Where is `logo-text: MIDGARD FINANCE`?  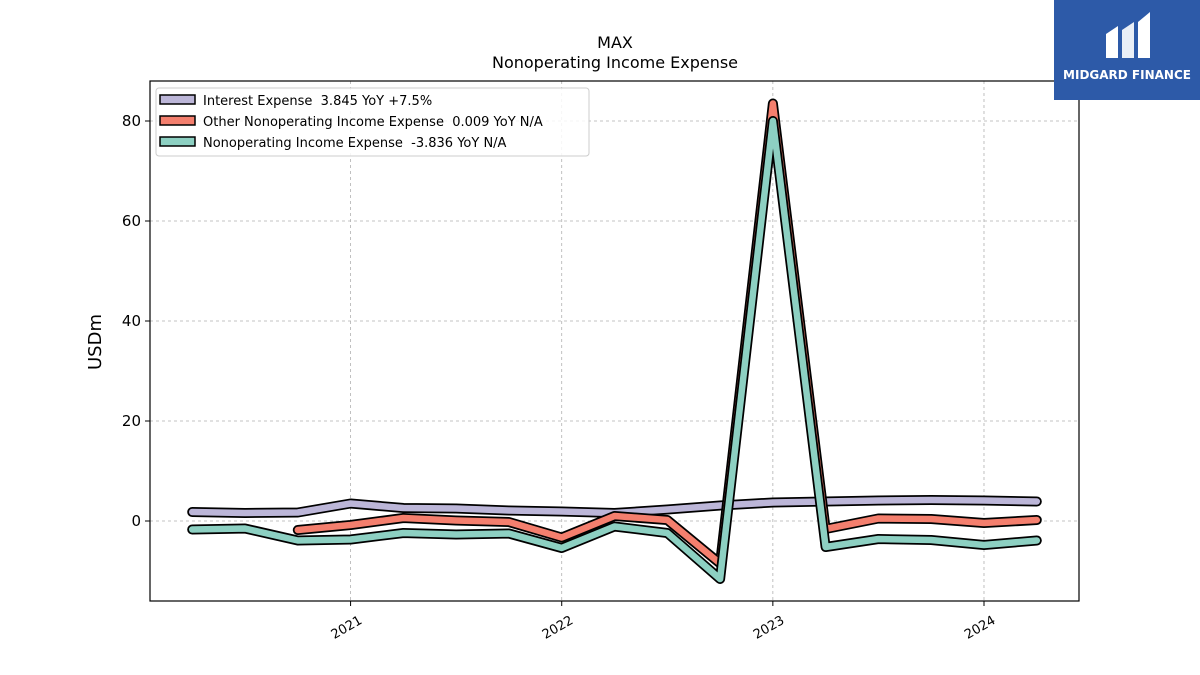
logo-text: MIDGARD FINANCE is located at coordinates (1127, 75).